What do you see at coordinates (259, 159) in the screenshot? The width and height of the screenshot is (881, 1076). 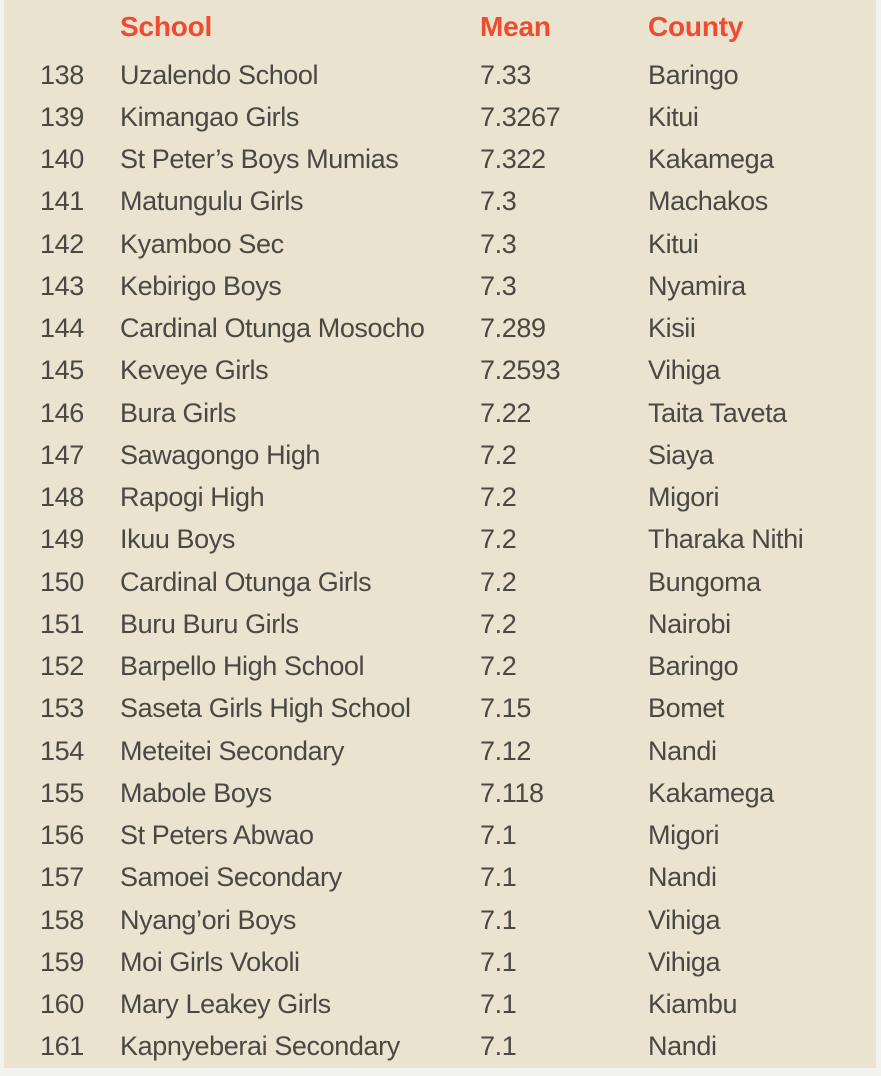 I see `school-cell: St Peter’s Boys Mumias` at bounding box center [259, 159].